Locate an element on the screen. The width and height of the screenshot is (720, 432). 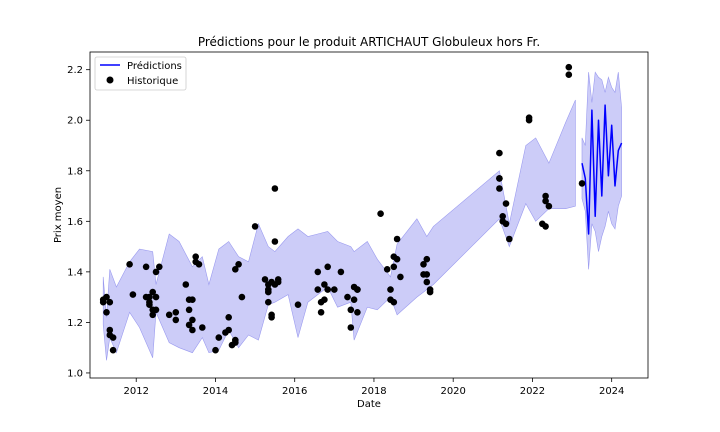
x-tick-label: 2018 is located at coordinates (373, 391).